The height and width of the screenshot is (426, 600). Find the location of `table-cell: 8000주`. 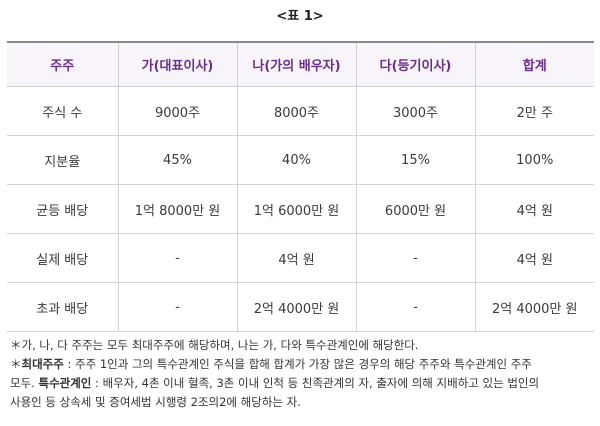

table-cell: 8000주 is located at coordinates (296, 111).